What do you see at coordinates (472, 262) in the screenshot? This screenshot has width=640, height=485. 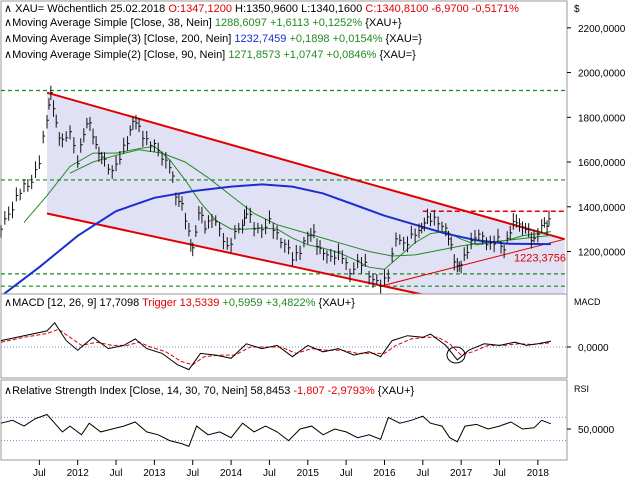 I see `support-trend-line` at bounding box center [472, 262].